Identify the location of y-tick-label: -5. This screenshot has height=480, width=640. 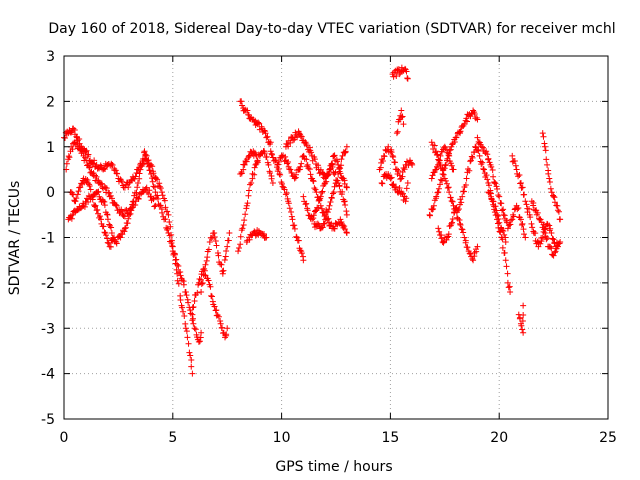
(48, 420).